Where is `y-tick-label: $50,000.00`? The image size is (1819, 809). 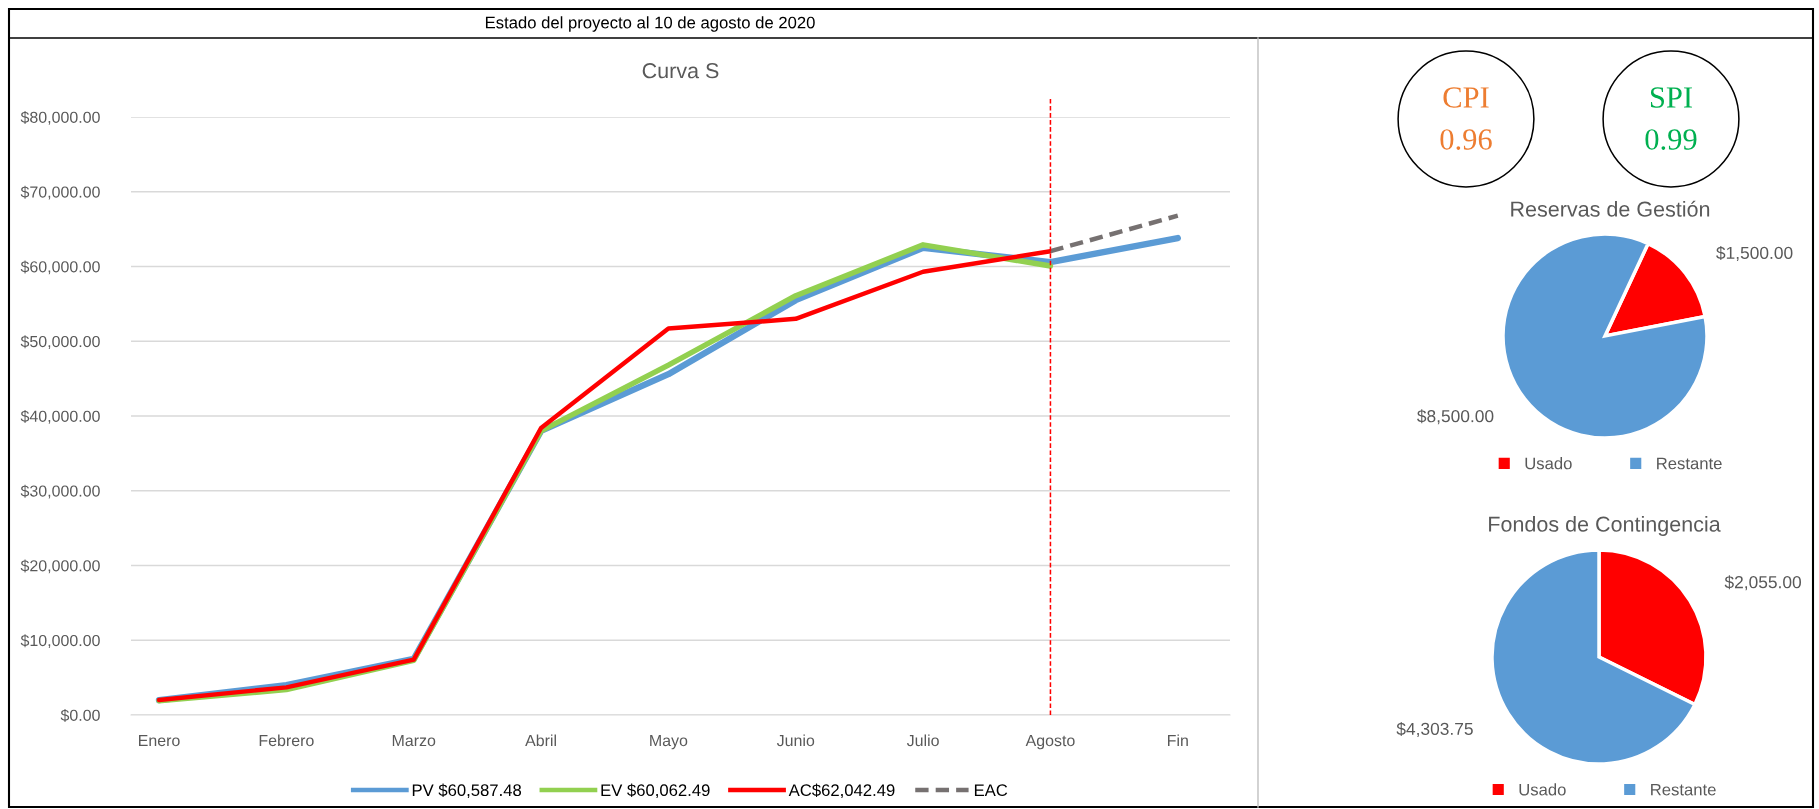
y-tick-label: $50,000.00 is located at coordinates (60, 342).